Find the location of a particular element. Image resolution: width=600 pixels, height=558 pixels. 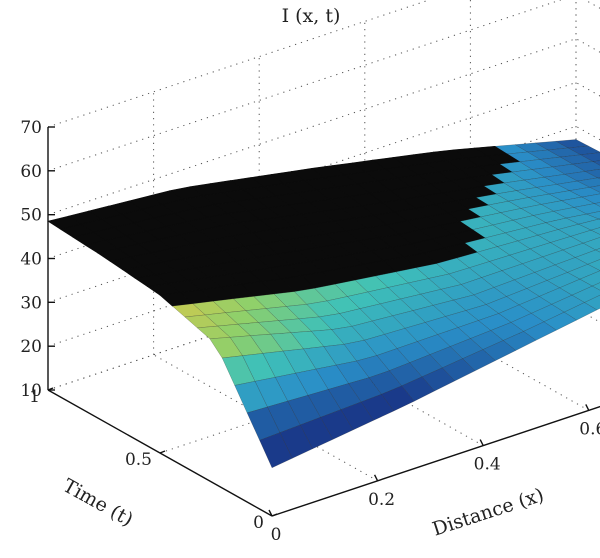

tick-label: 0.2 is located at coordinates (381, 500).